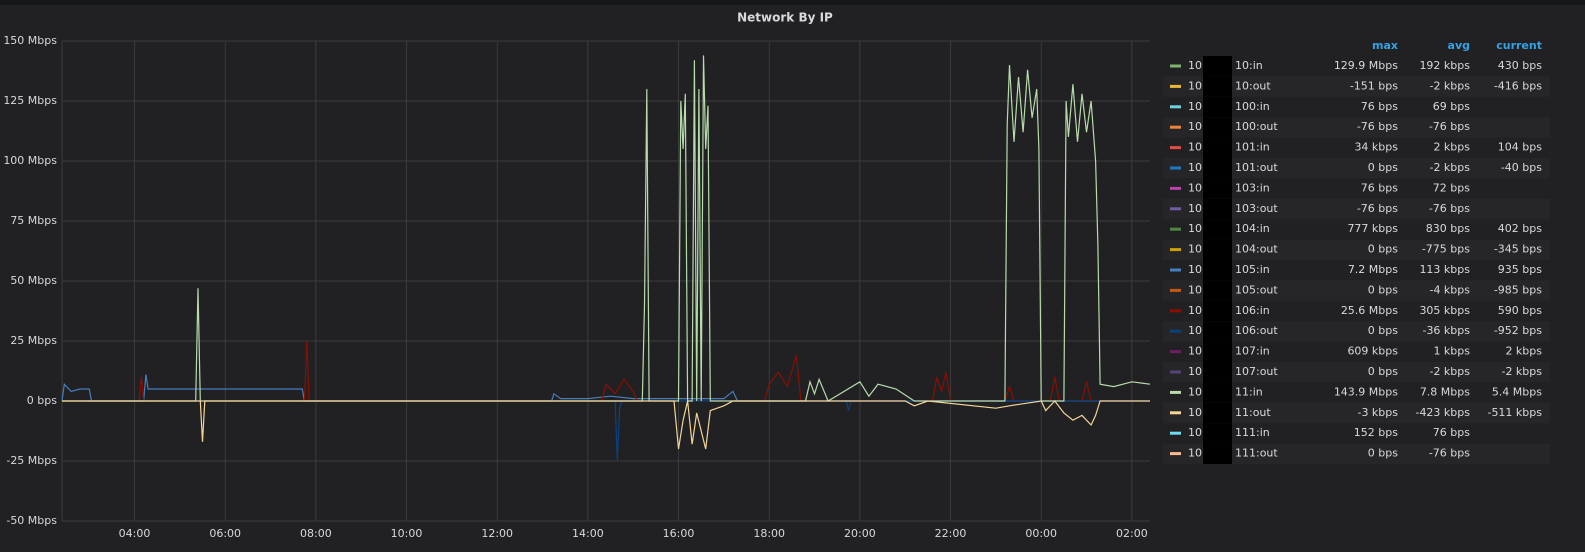 The height and width of the screenshot is (552, 1585). I want to click on x-tick-label: 02:00, so click(1132, 533).